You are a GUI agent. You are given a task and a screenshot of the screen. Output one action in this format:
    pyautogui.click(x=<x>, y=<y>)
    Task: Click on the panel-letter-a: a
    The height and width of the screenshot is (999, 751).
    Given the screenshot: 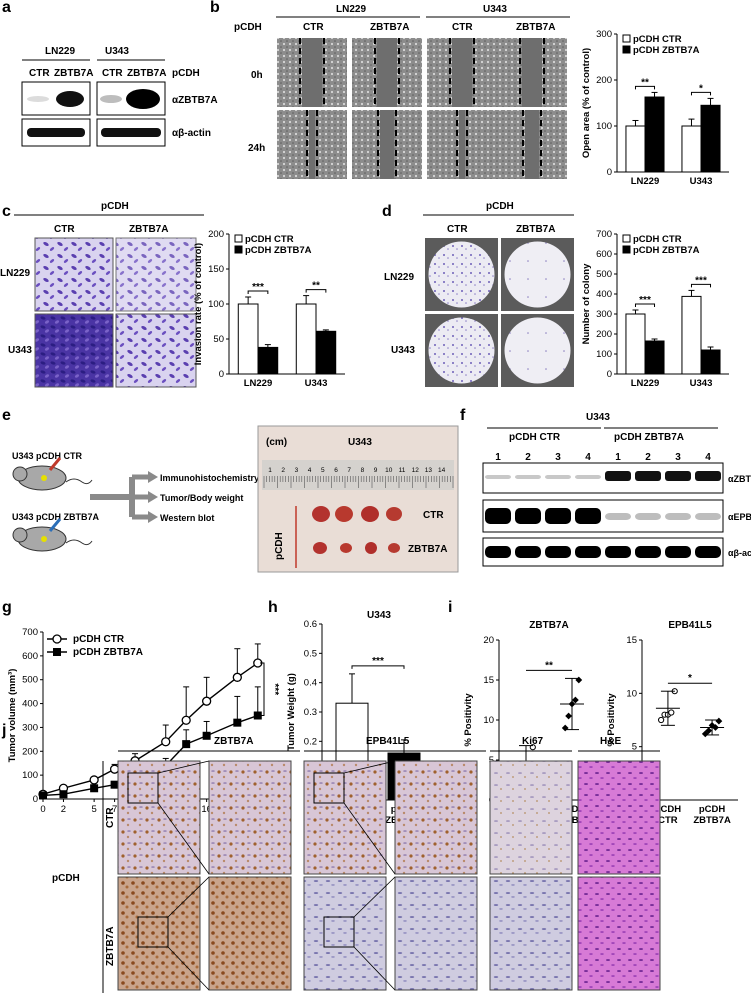 What is the action you would take?
    pyautogui.click(x=6, y=8)
    